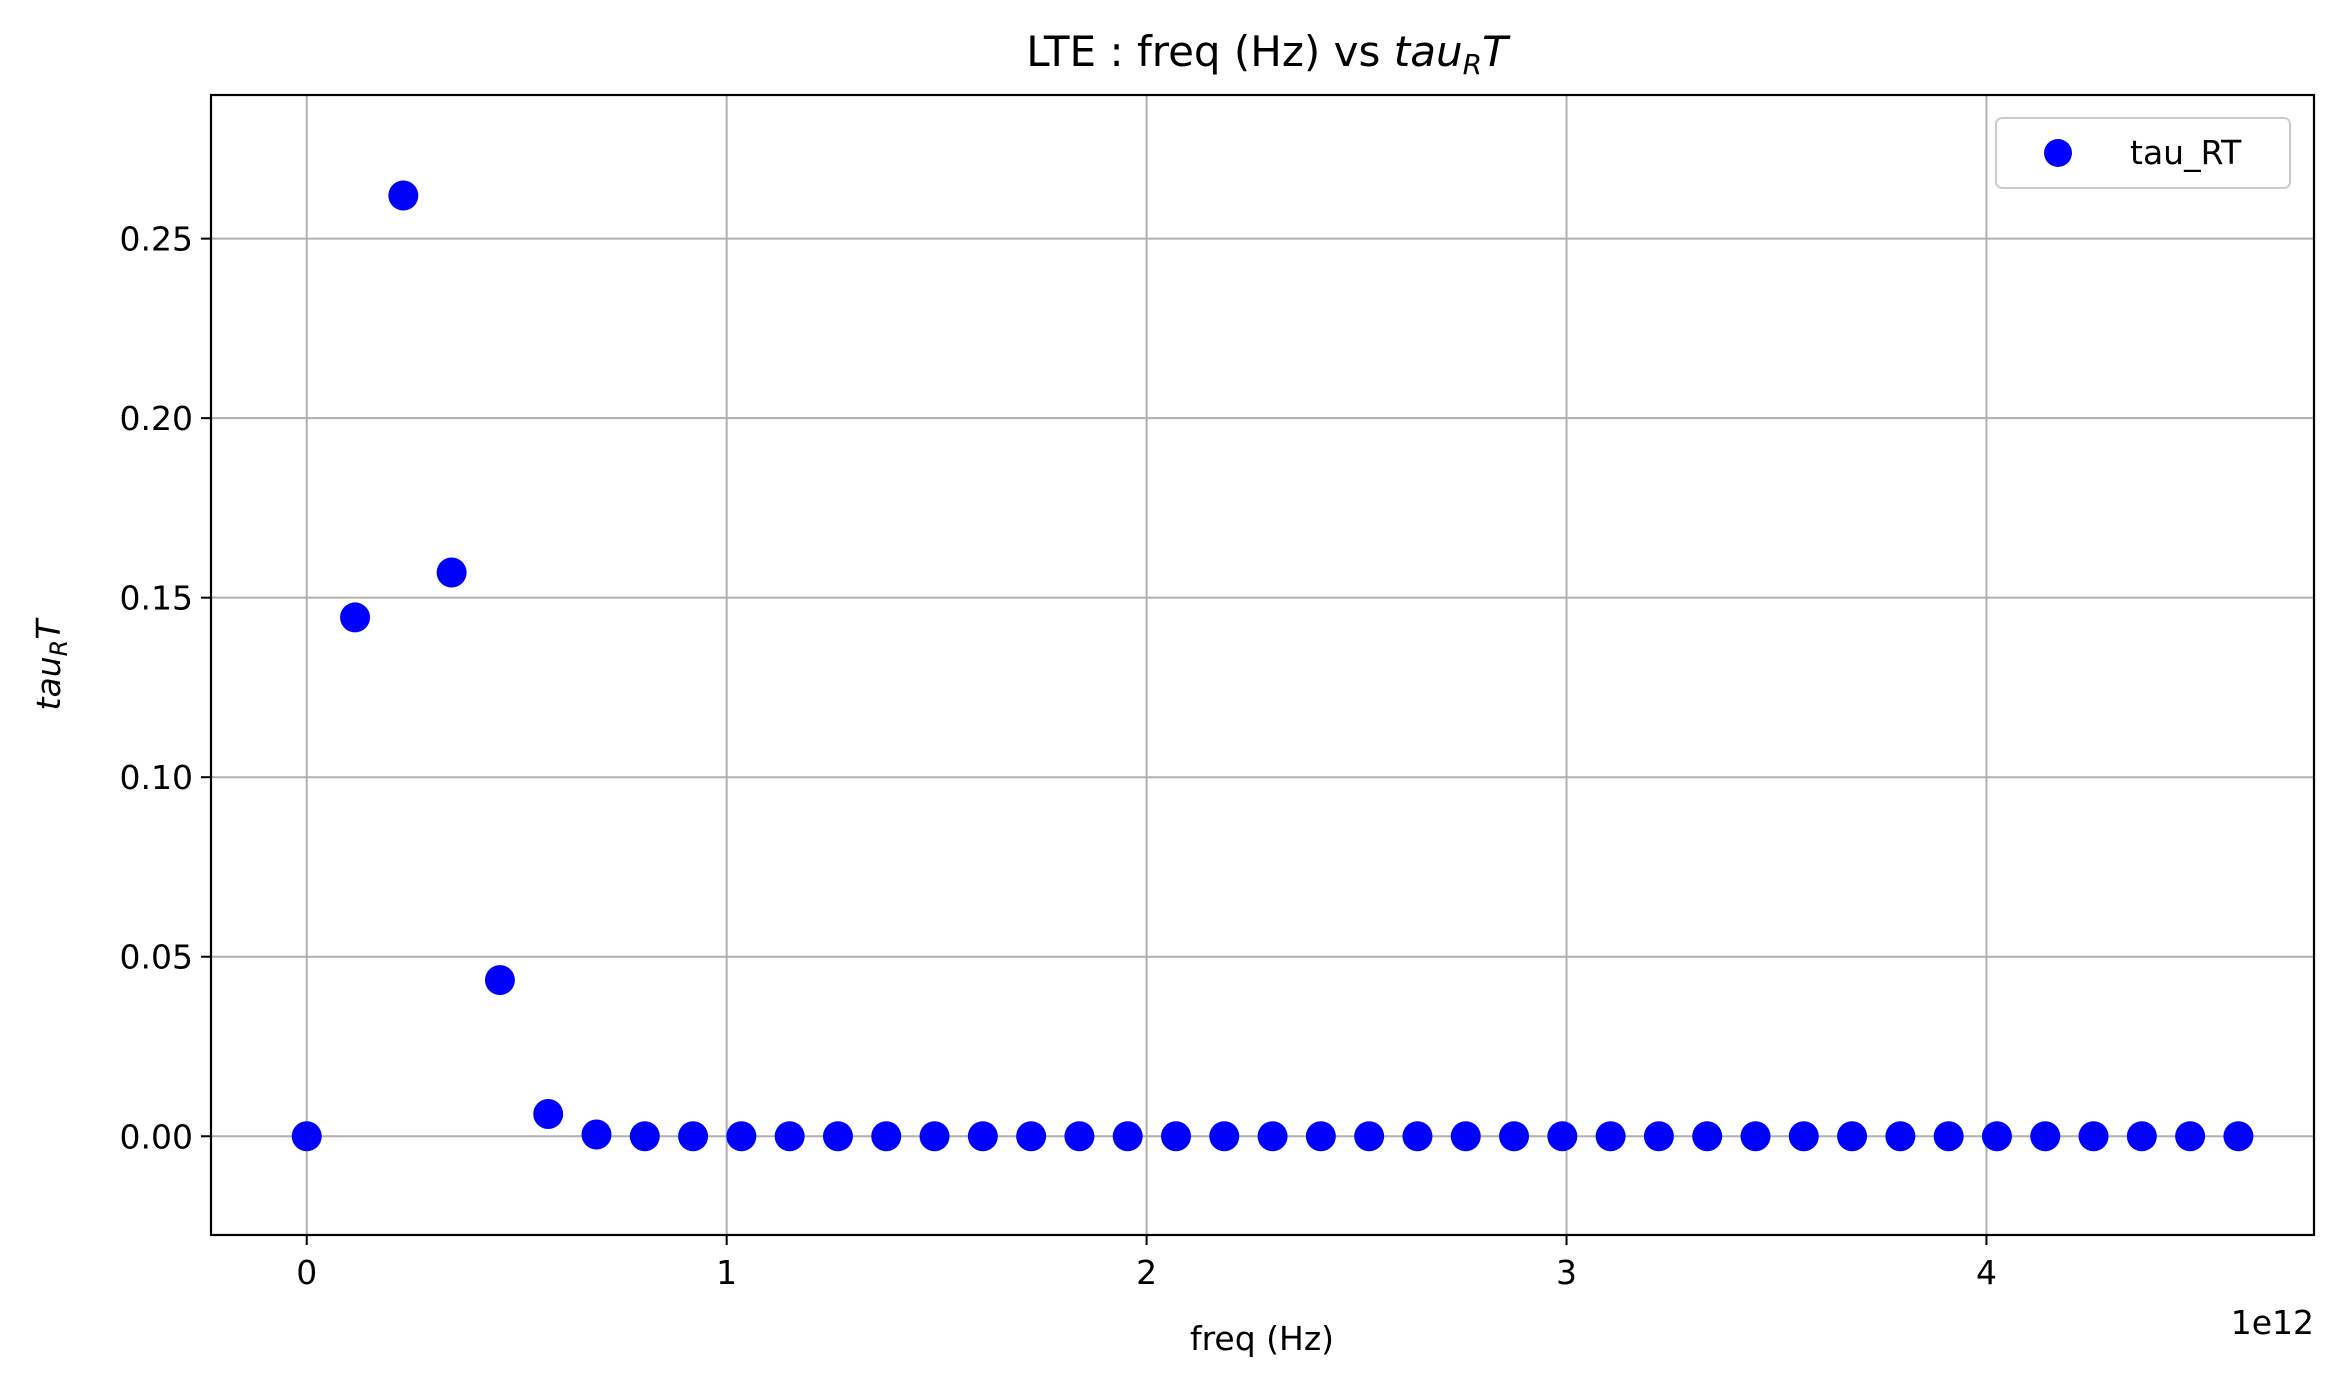 This screenshot has height=1383, width=2335. What do you see at coordinates (726, 1272) in the screenshot?
I see `x-tick-label: 1` at bounding box center [726, 1272].